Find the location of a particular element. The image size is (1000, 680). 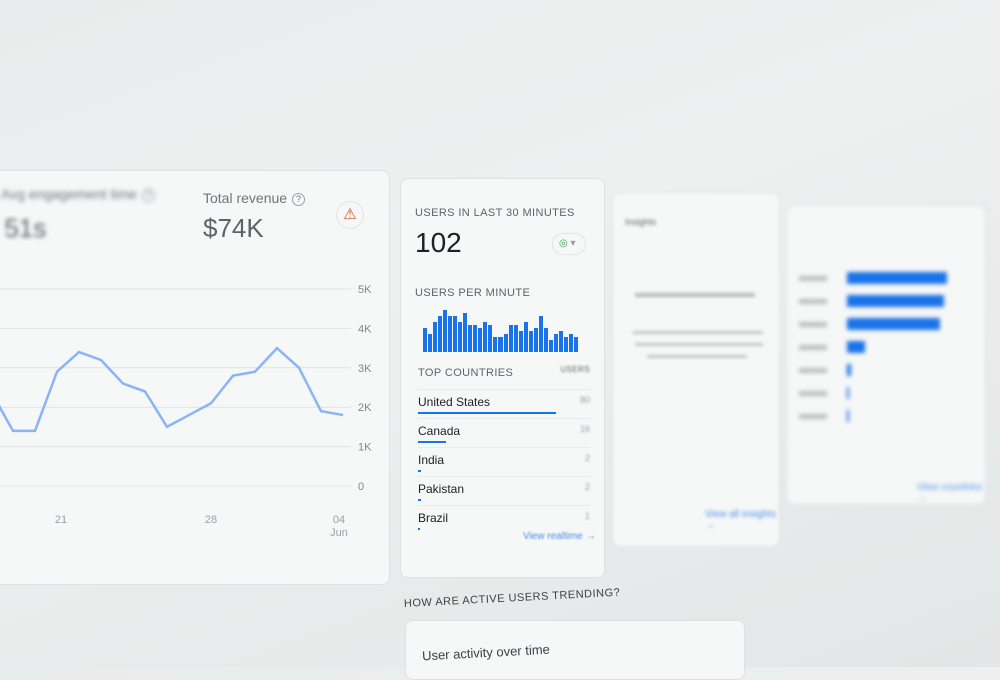

trend-card: User activity over time is located at coordinates (575, 650).